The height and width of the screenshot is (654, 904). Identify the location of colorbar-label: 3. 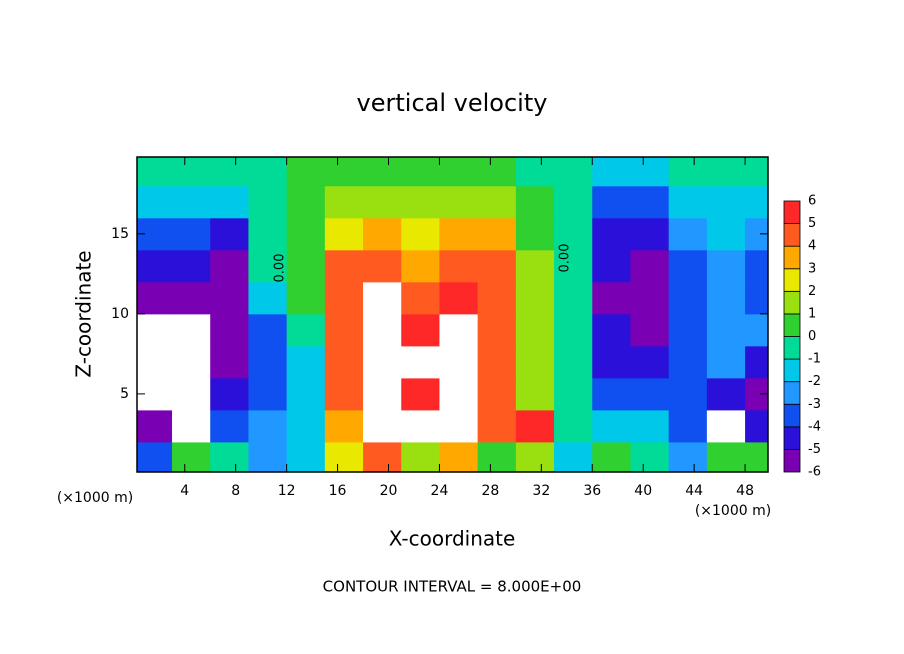
(812, 268).